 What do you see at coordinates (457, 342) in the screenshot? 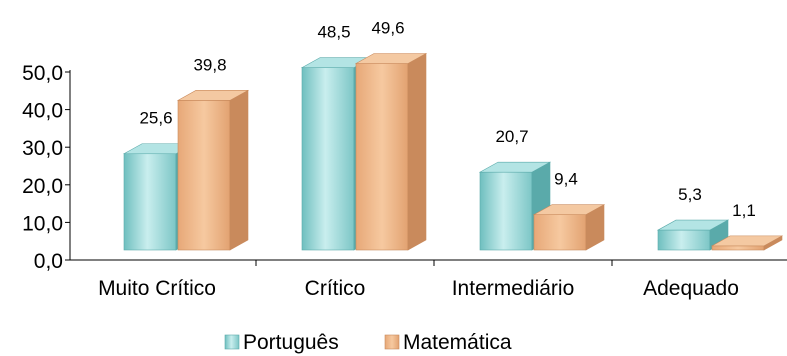
I see `legend-label: Matemática` at bounding box center [457, 342].